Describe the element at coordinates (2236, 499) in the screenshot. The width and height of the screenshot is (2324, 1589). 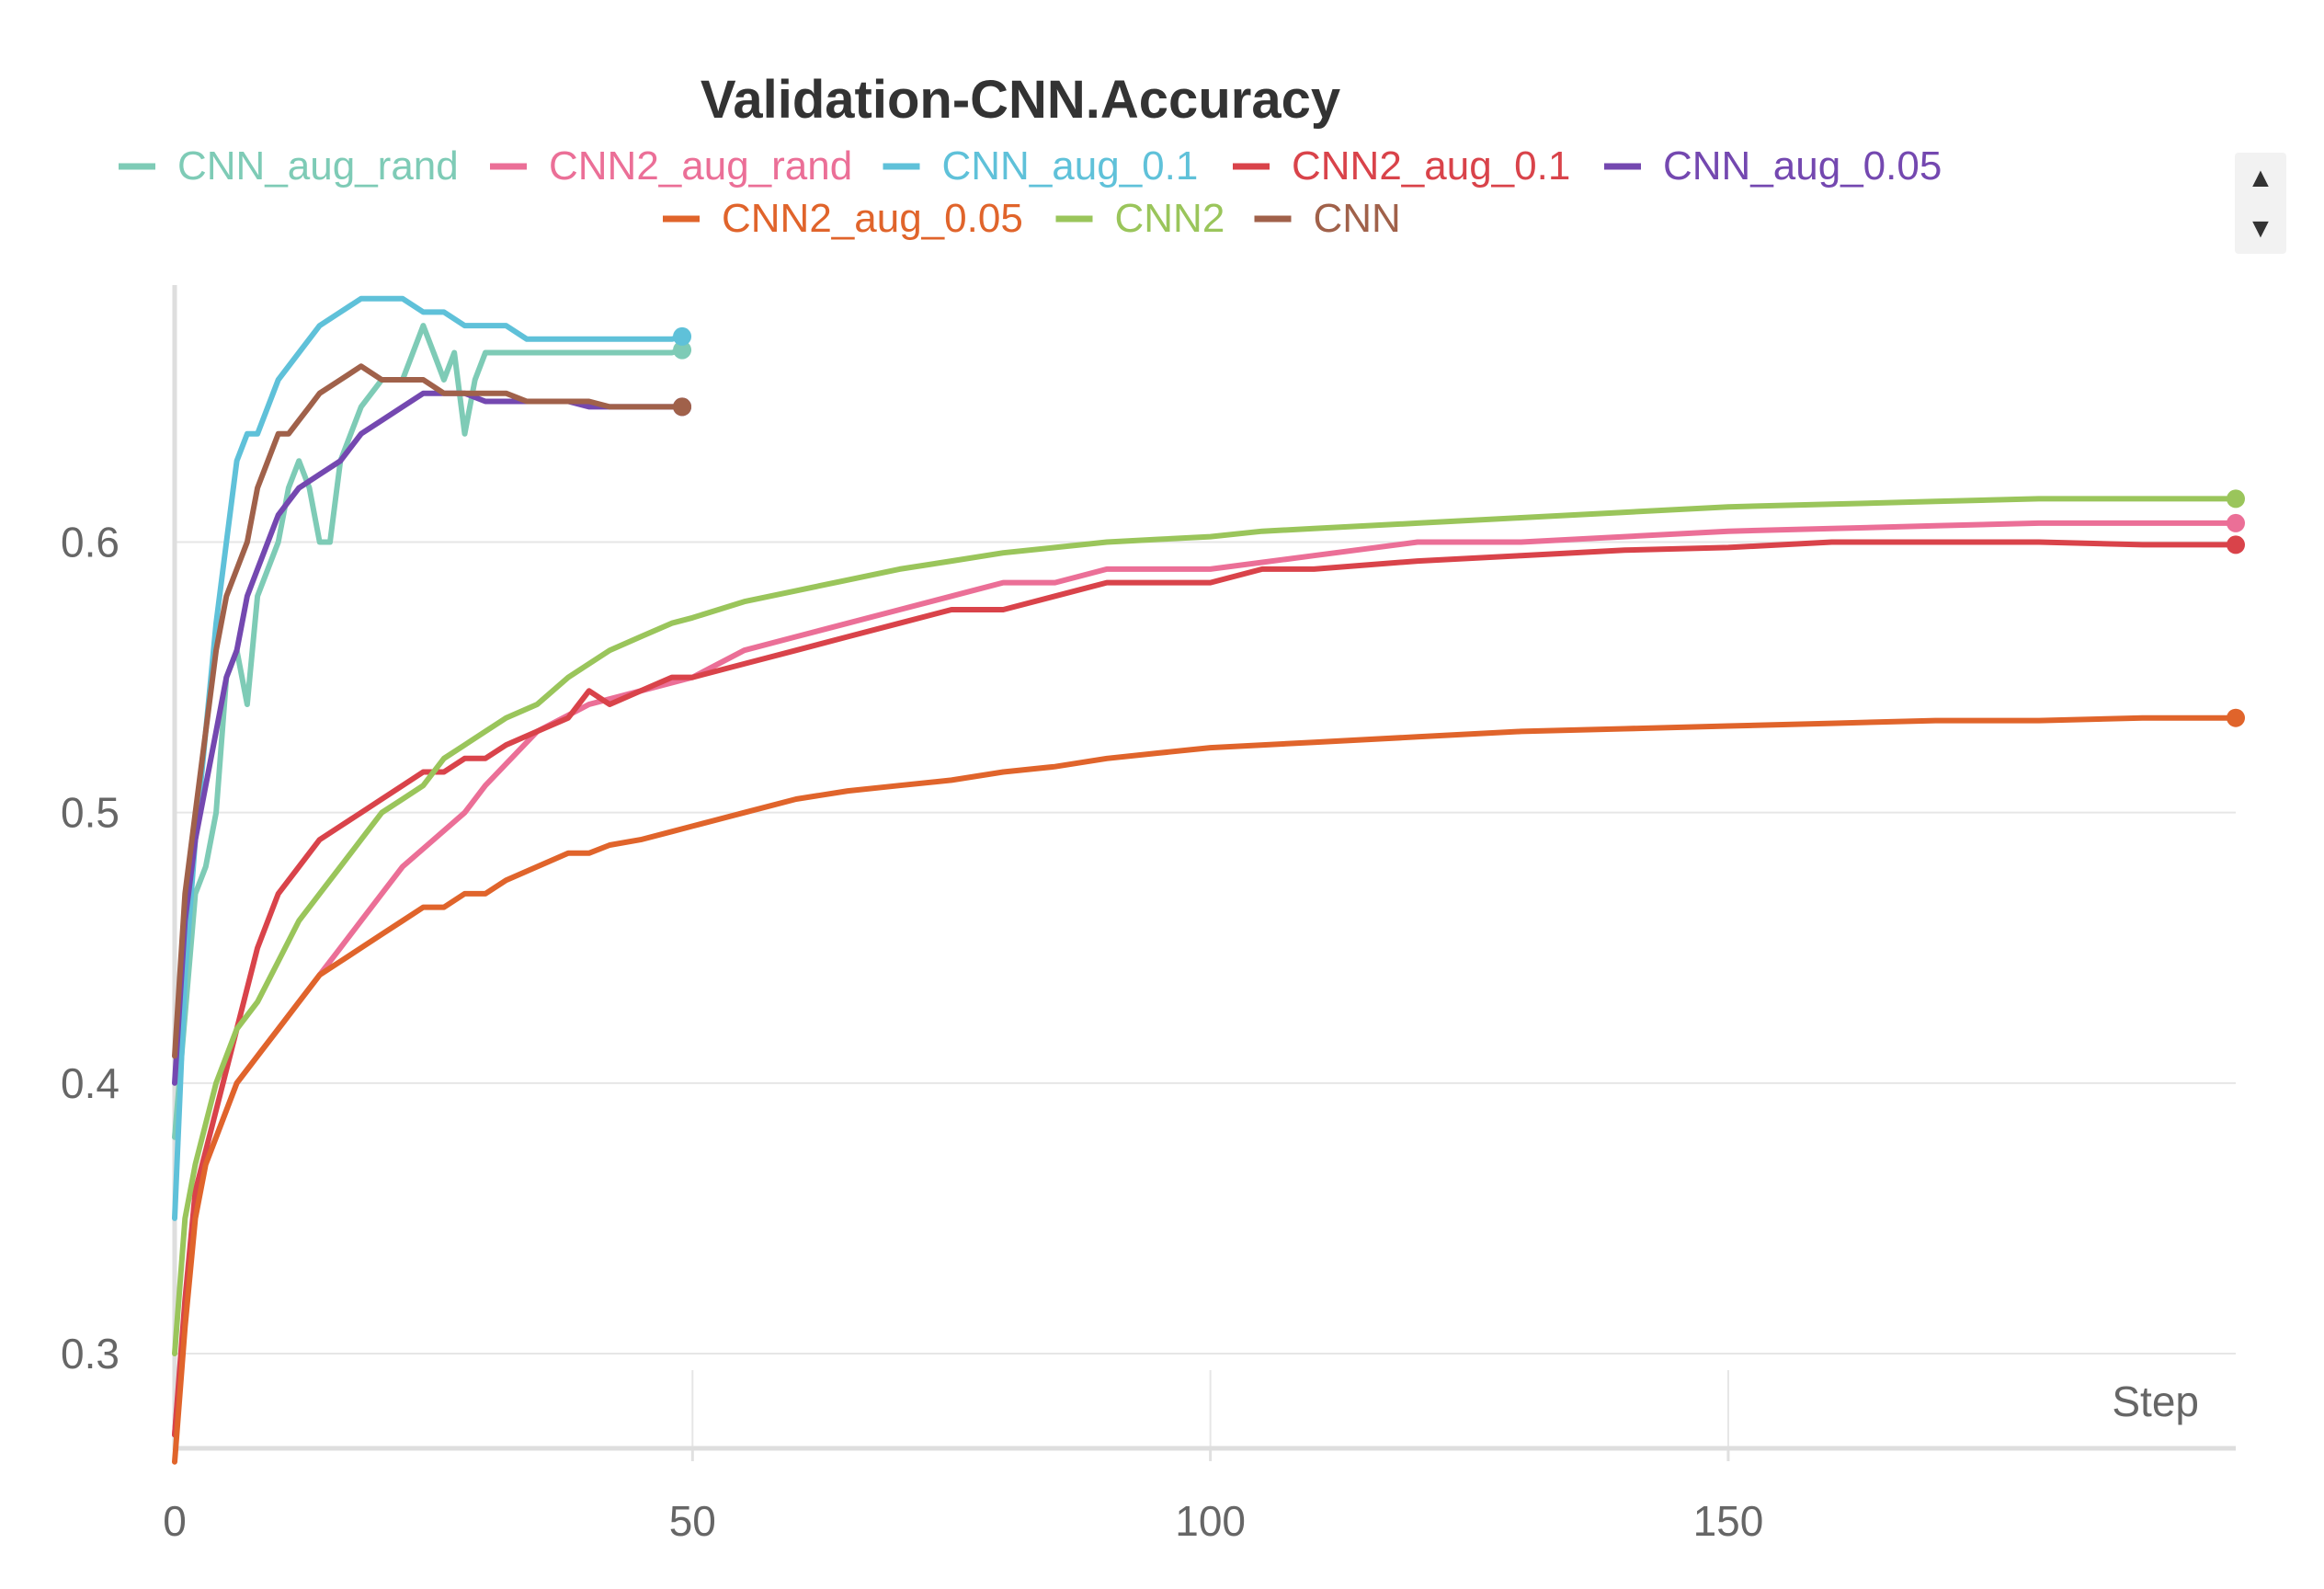
I see `series-end-point-cnn2` at that location.